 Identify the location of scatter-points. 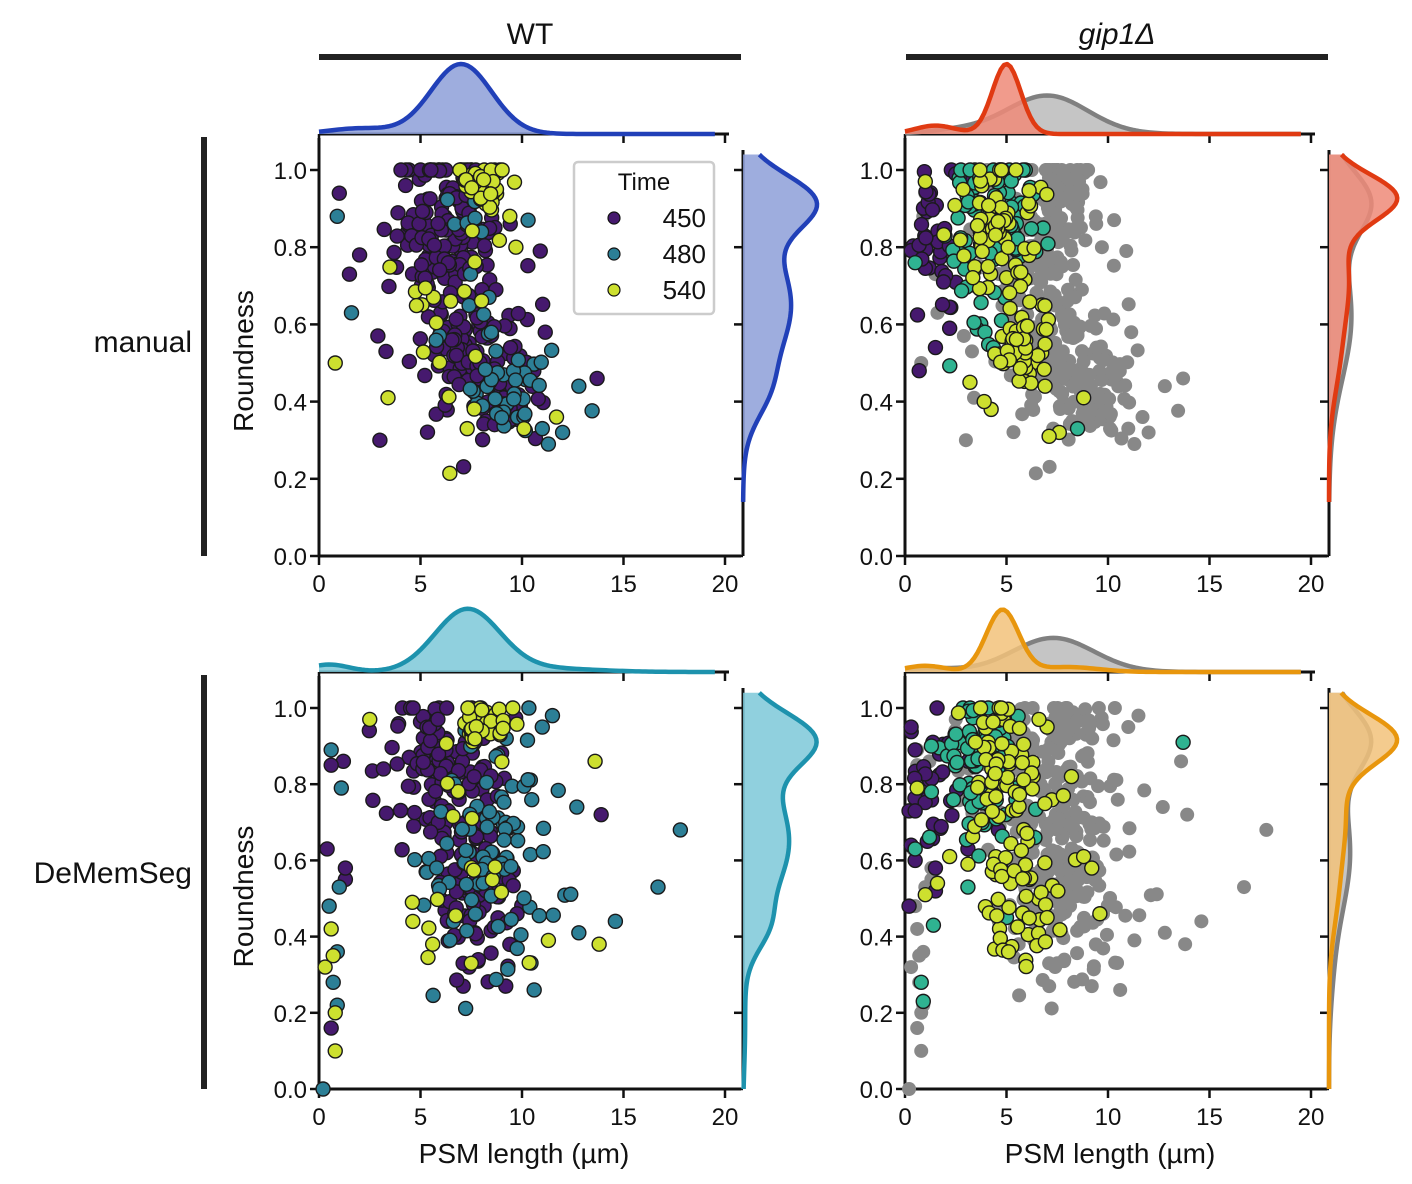
(502, 898).